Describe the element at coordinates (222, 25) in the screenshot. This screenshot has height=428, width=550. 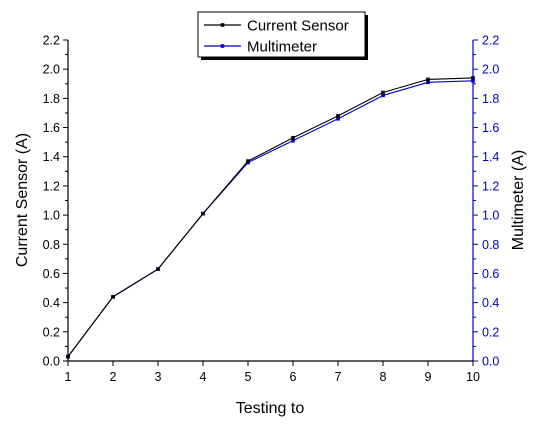
I see `legend-current-sensor-marker` at that location.